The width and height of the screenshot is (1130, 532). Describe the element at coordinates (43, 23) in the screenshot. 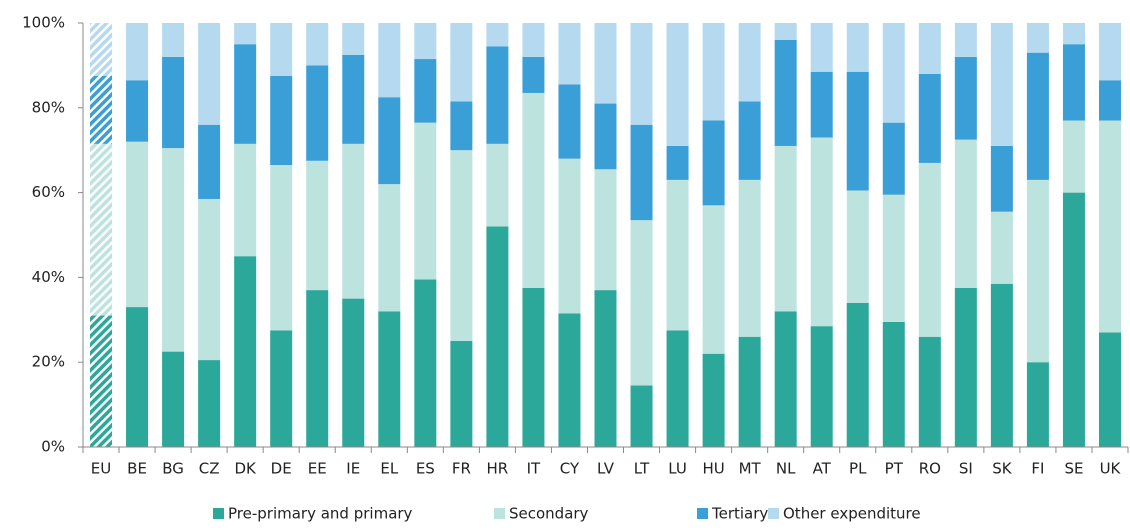

I see `y-tick-label: 100%` at that location.